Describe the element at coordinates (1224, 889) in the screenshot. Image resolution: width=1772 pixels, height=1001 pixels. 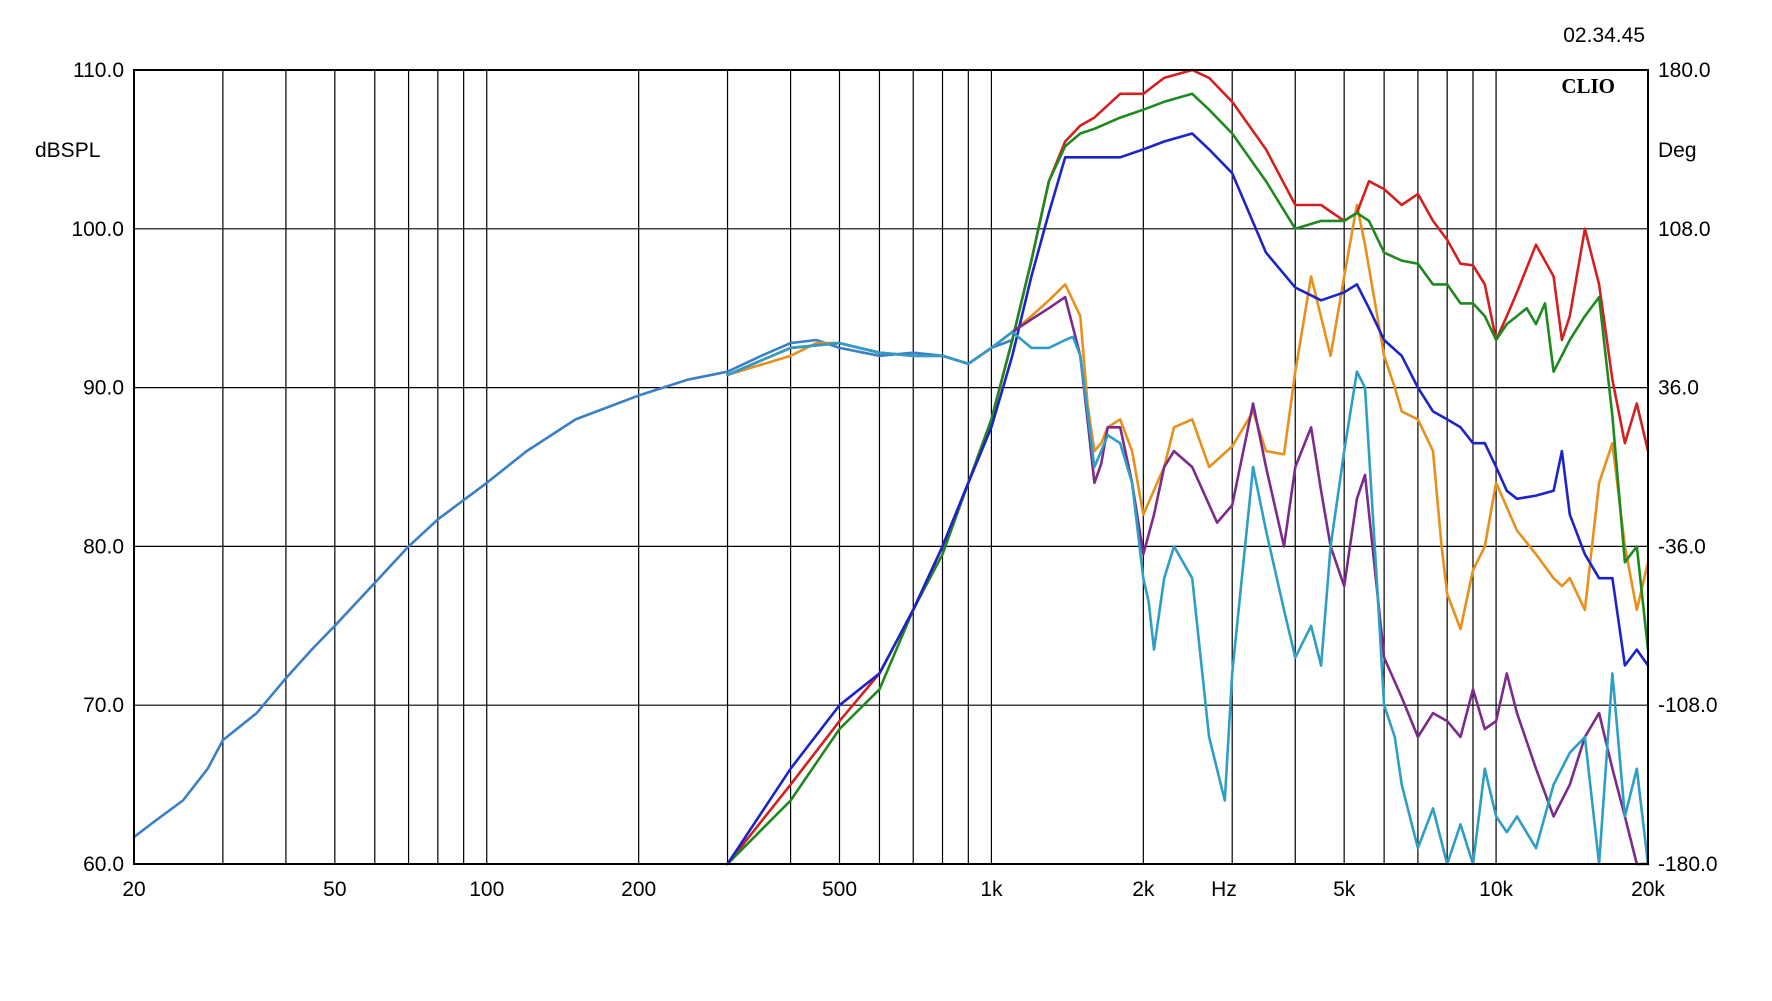
I see `x-axis-label: Hz` at that location.